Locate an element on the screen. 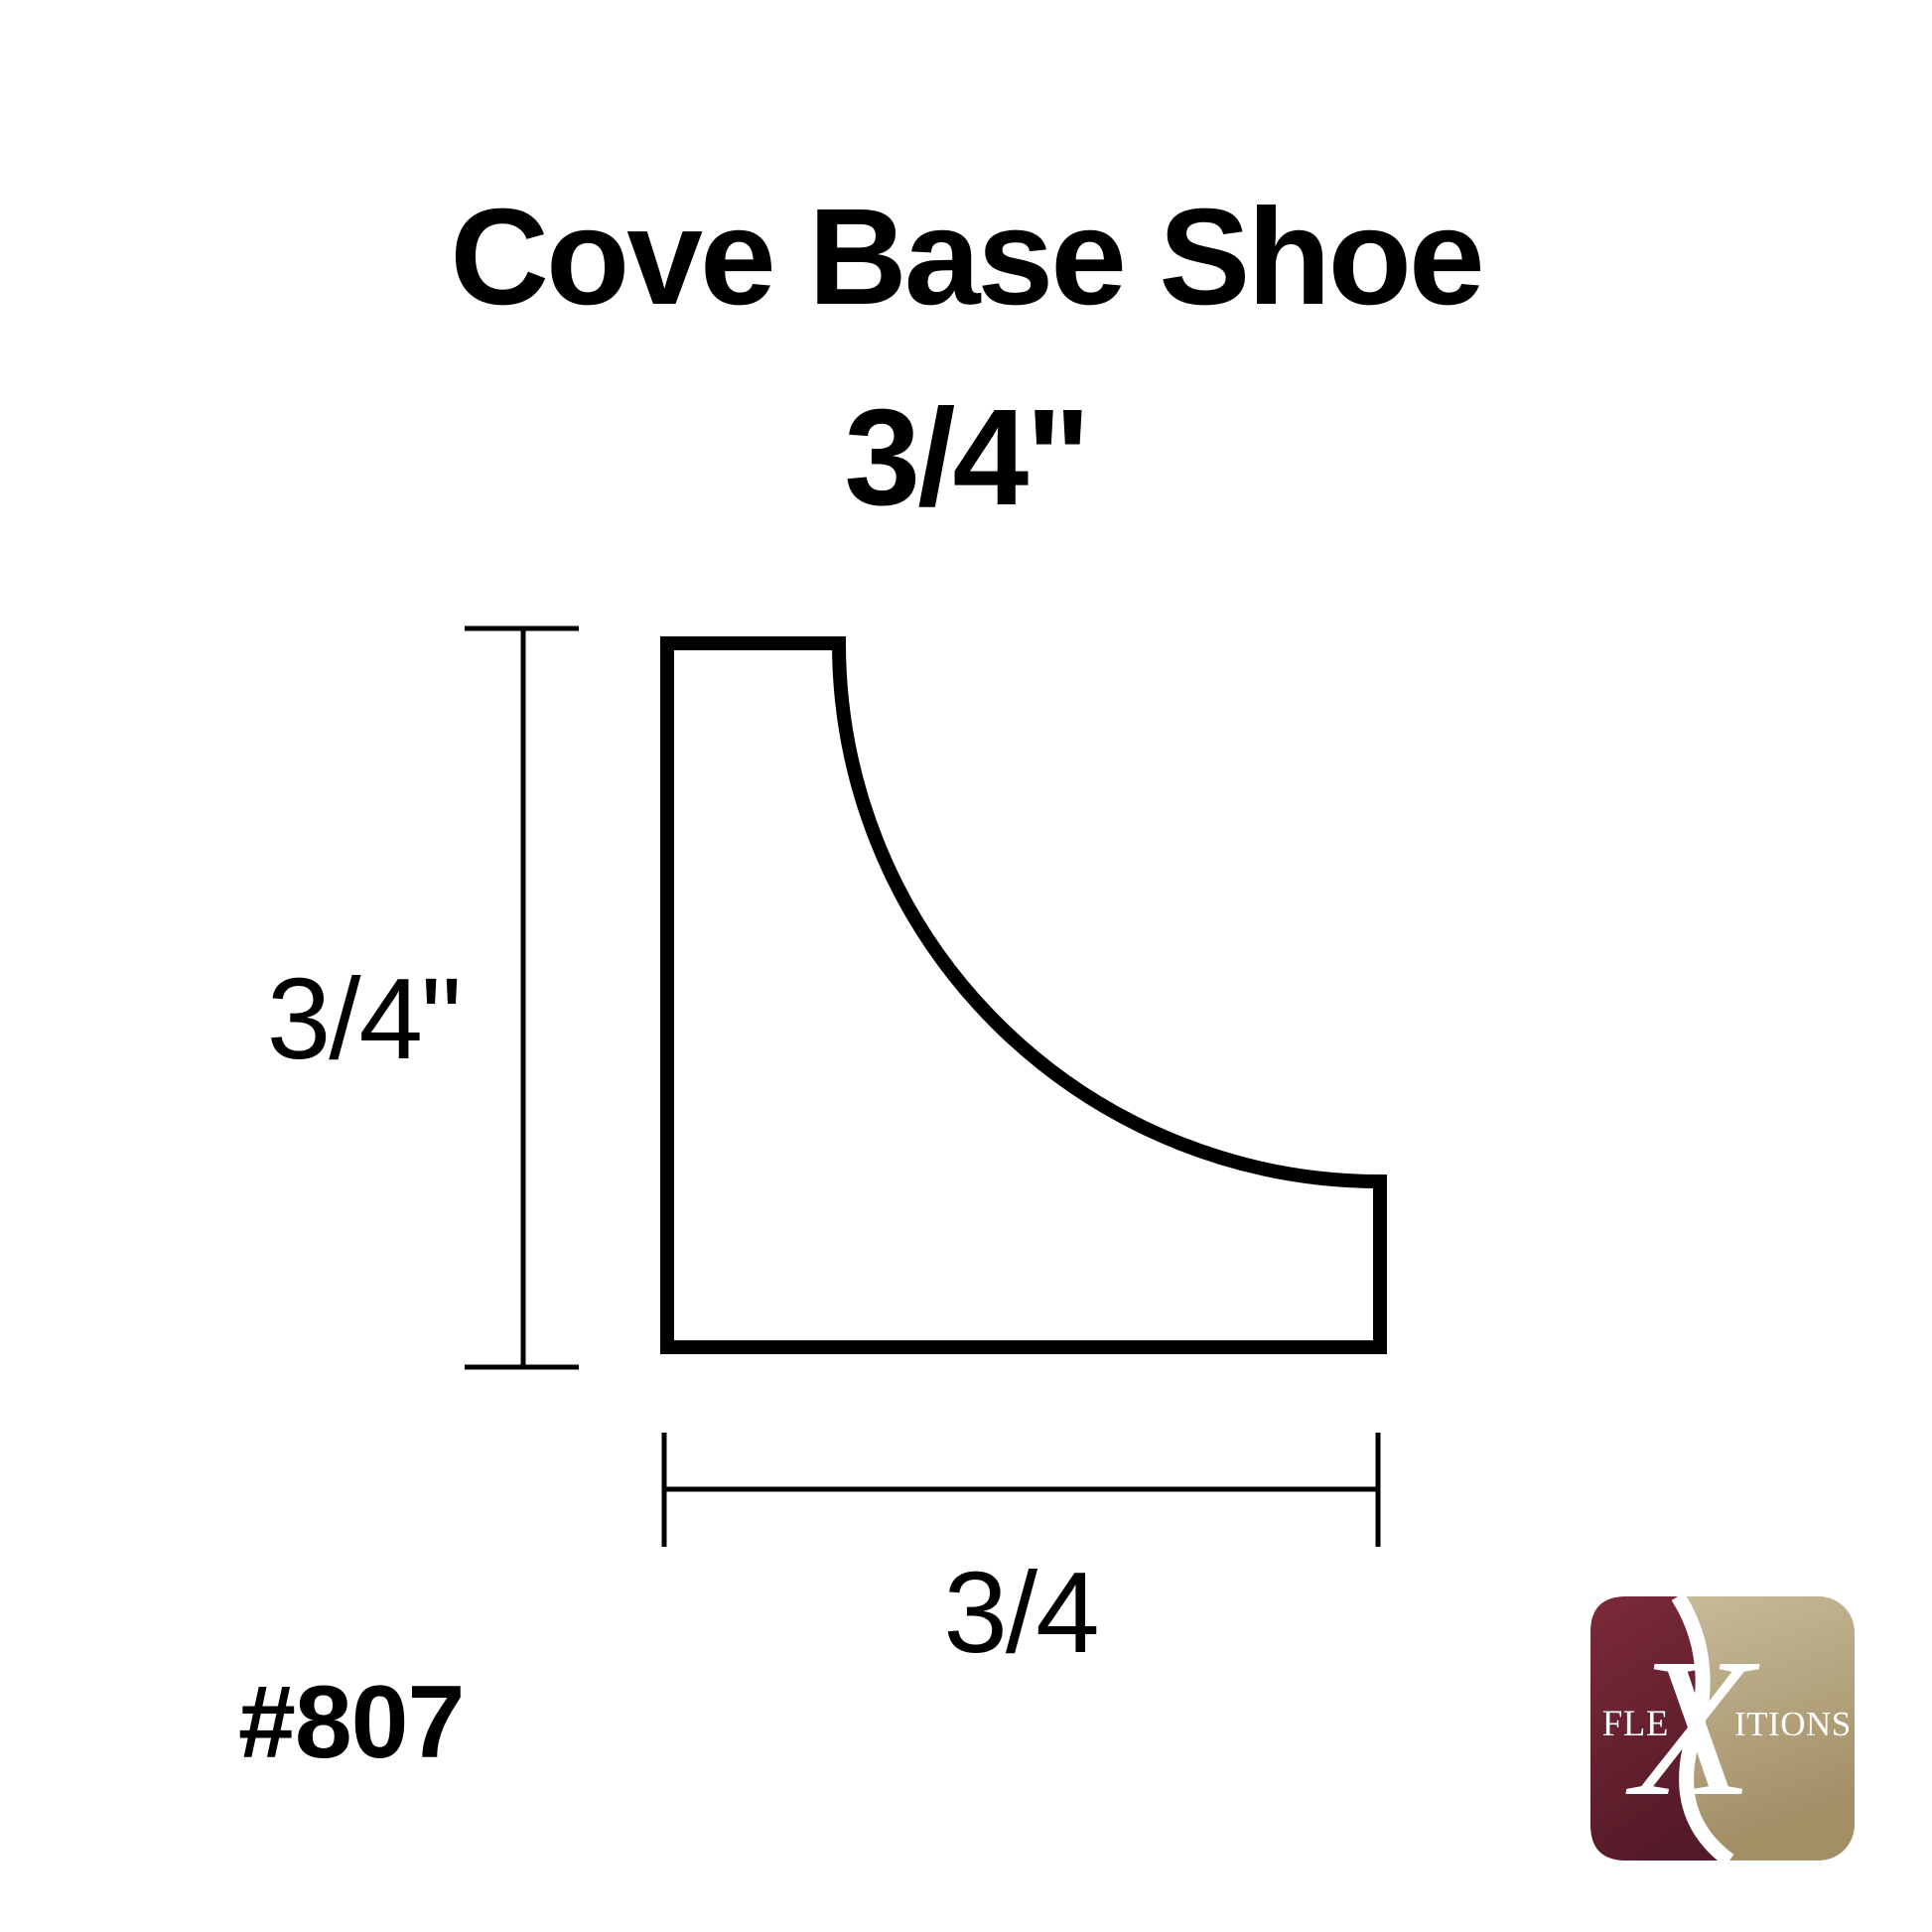 Image resolution: width=1932 pixels, height=1932 pixels. flexitions-logo: X FLE ITIONS is located at coordinates (1722, 1729).